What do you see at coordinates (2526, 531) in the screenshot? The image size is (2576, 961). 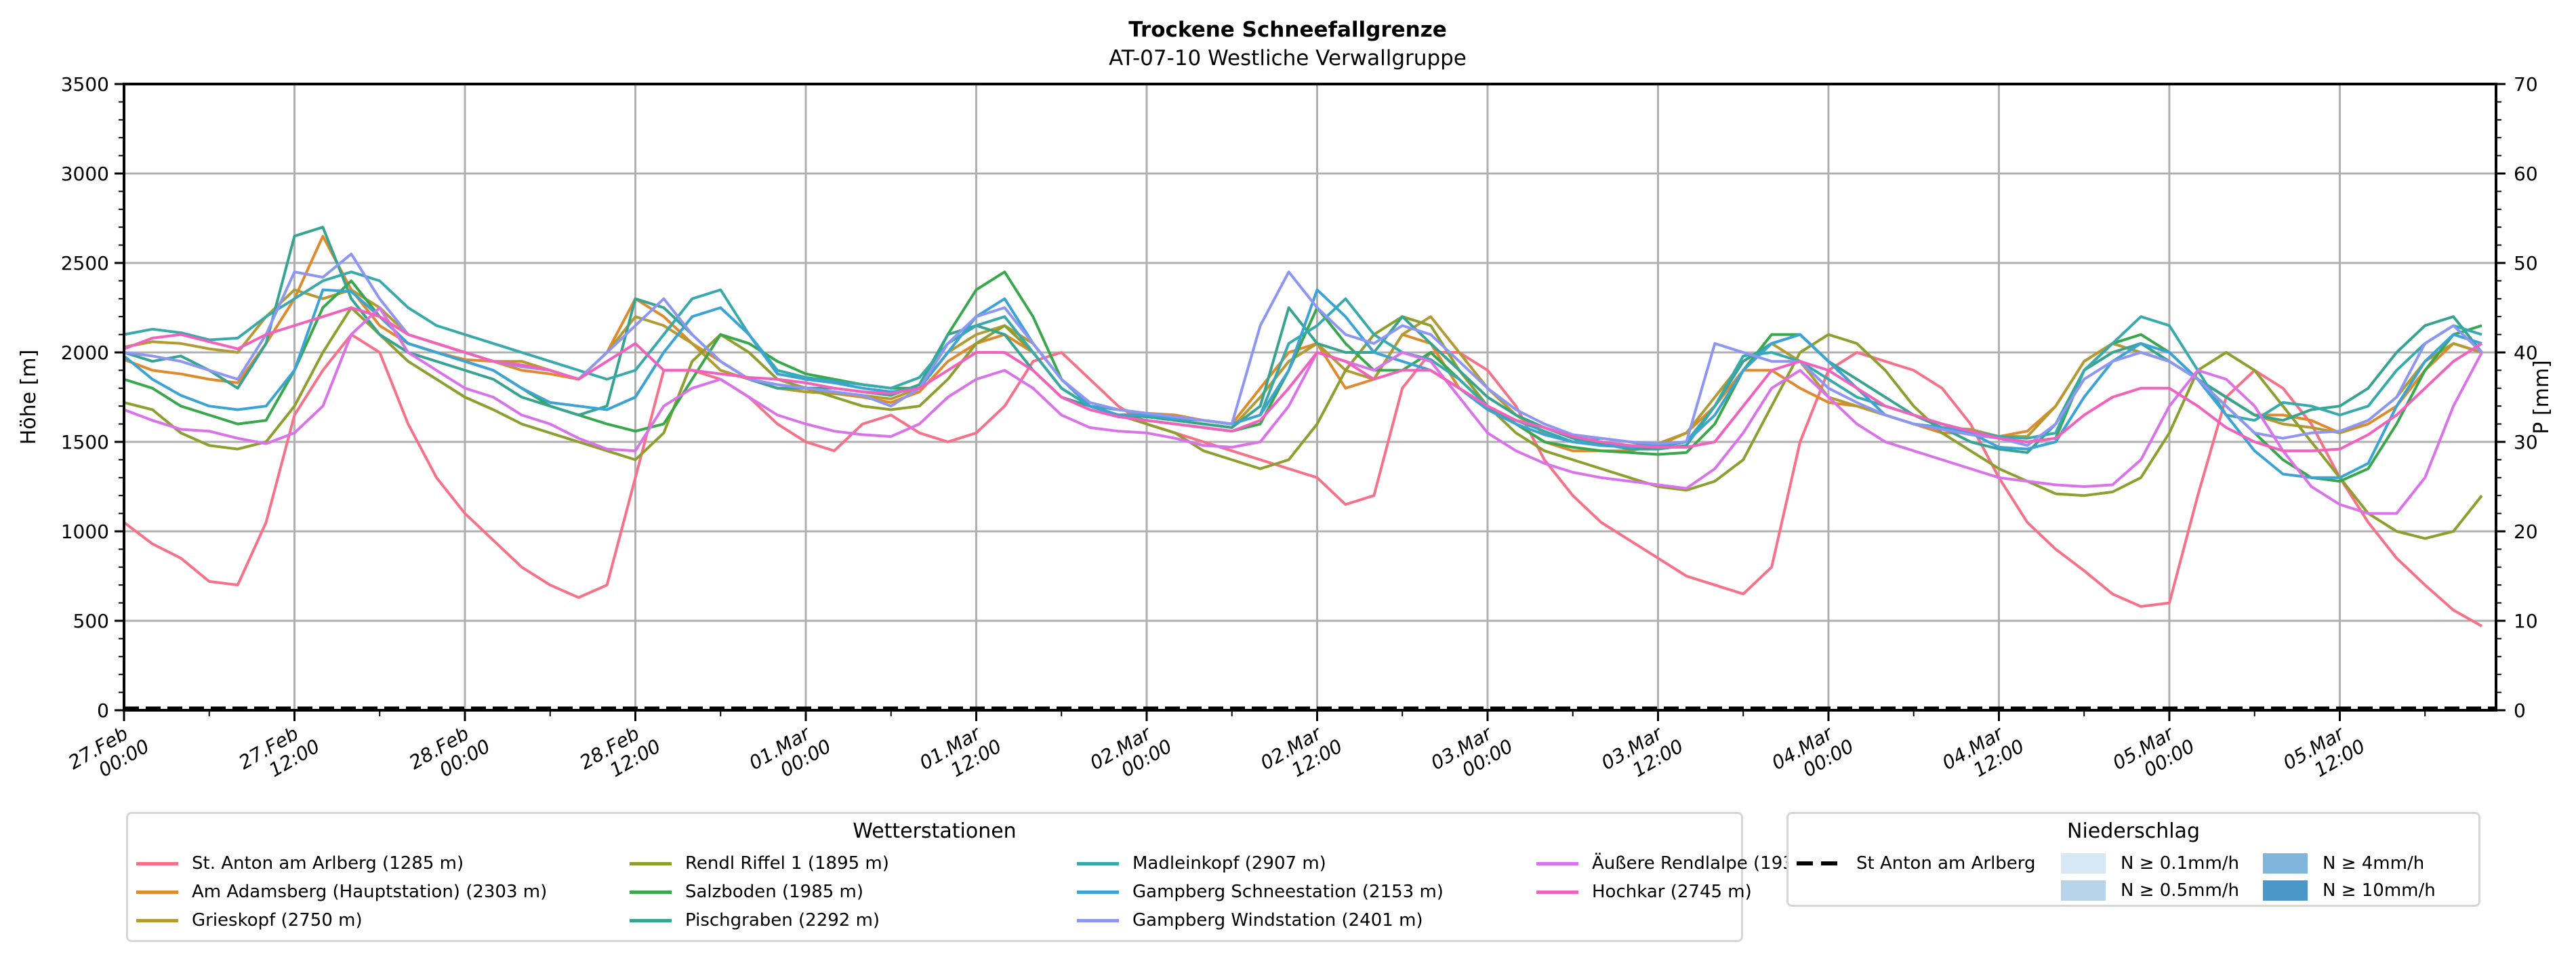 I see `y-right-tick-label: 20` at bounding box center [2526, 531].